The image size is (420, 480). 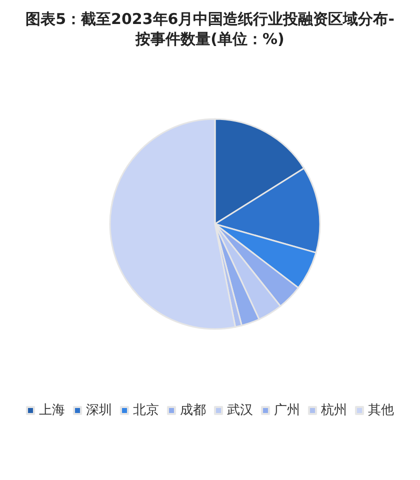 I want to click on legend-label: 武汉, so click(x=240, y=410).